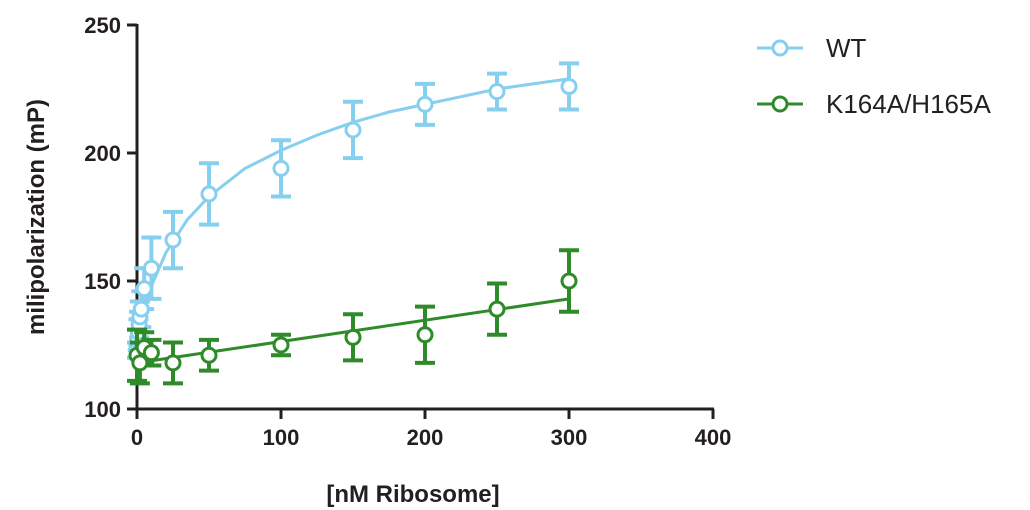  I want to click on y-tick-label: 150, so click(102, 281).